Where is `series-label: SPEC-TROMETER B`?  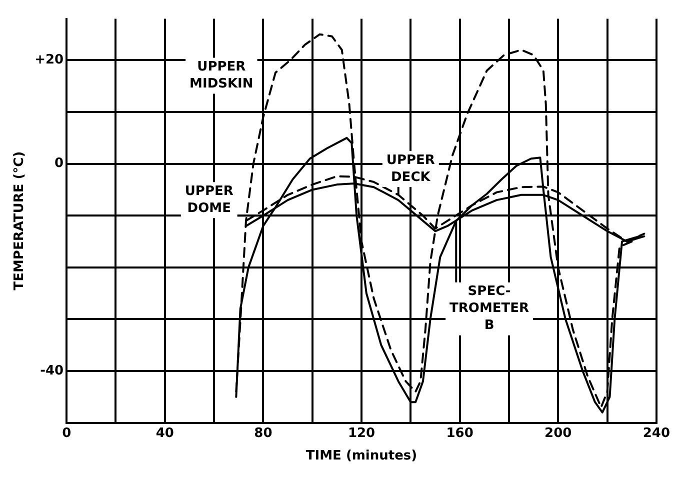 series-label: SPEC-TROMETER B is located at coordinates (490, 309).